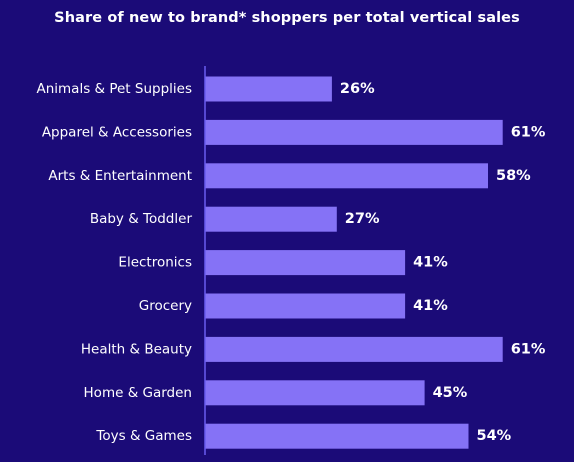 The height and width of the screenshot is (462, 574). I want to click on data-label: 54%, so click(494, 436).